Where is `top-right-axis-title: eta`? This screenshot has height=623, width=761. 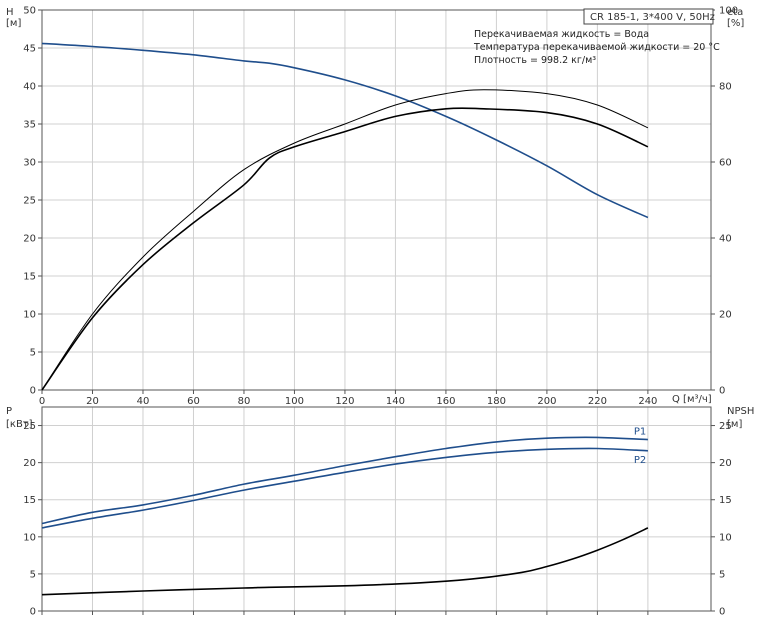 top-right-axis-title: eta is located at coordinates (735, 12).